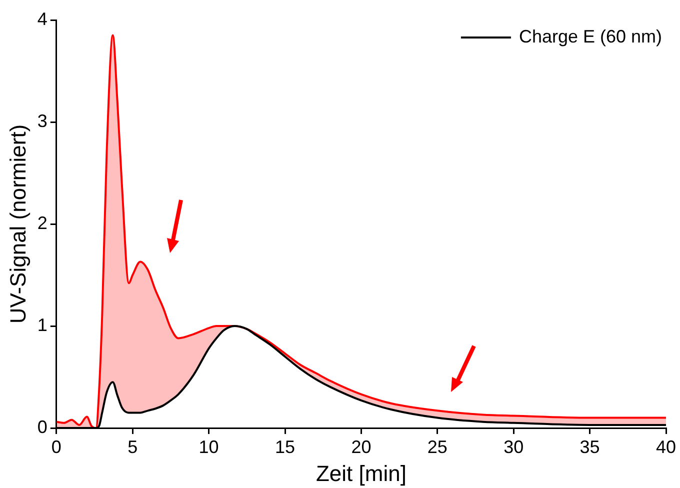 The image size is (680, 488). I want to click on x-axis-title: Zeit [min], so click(361, 473).